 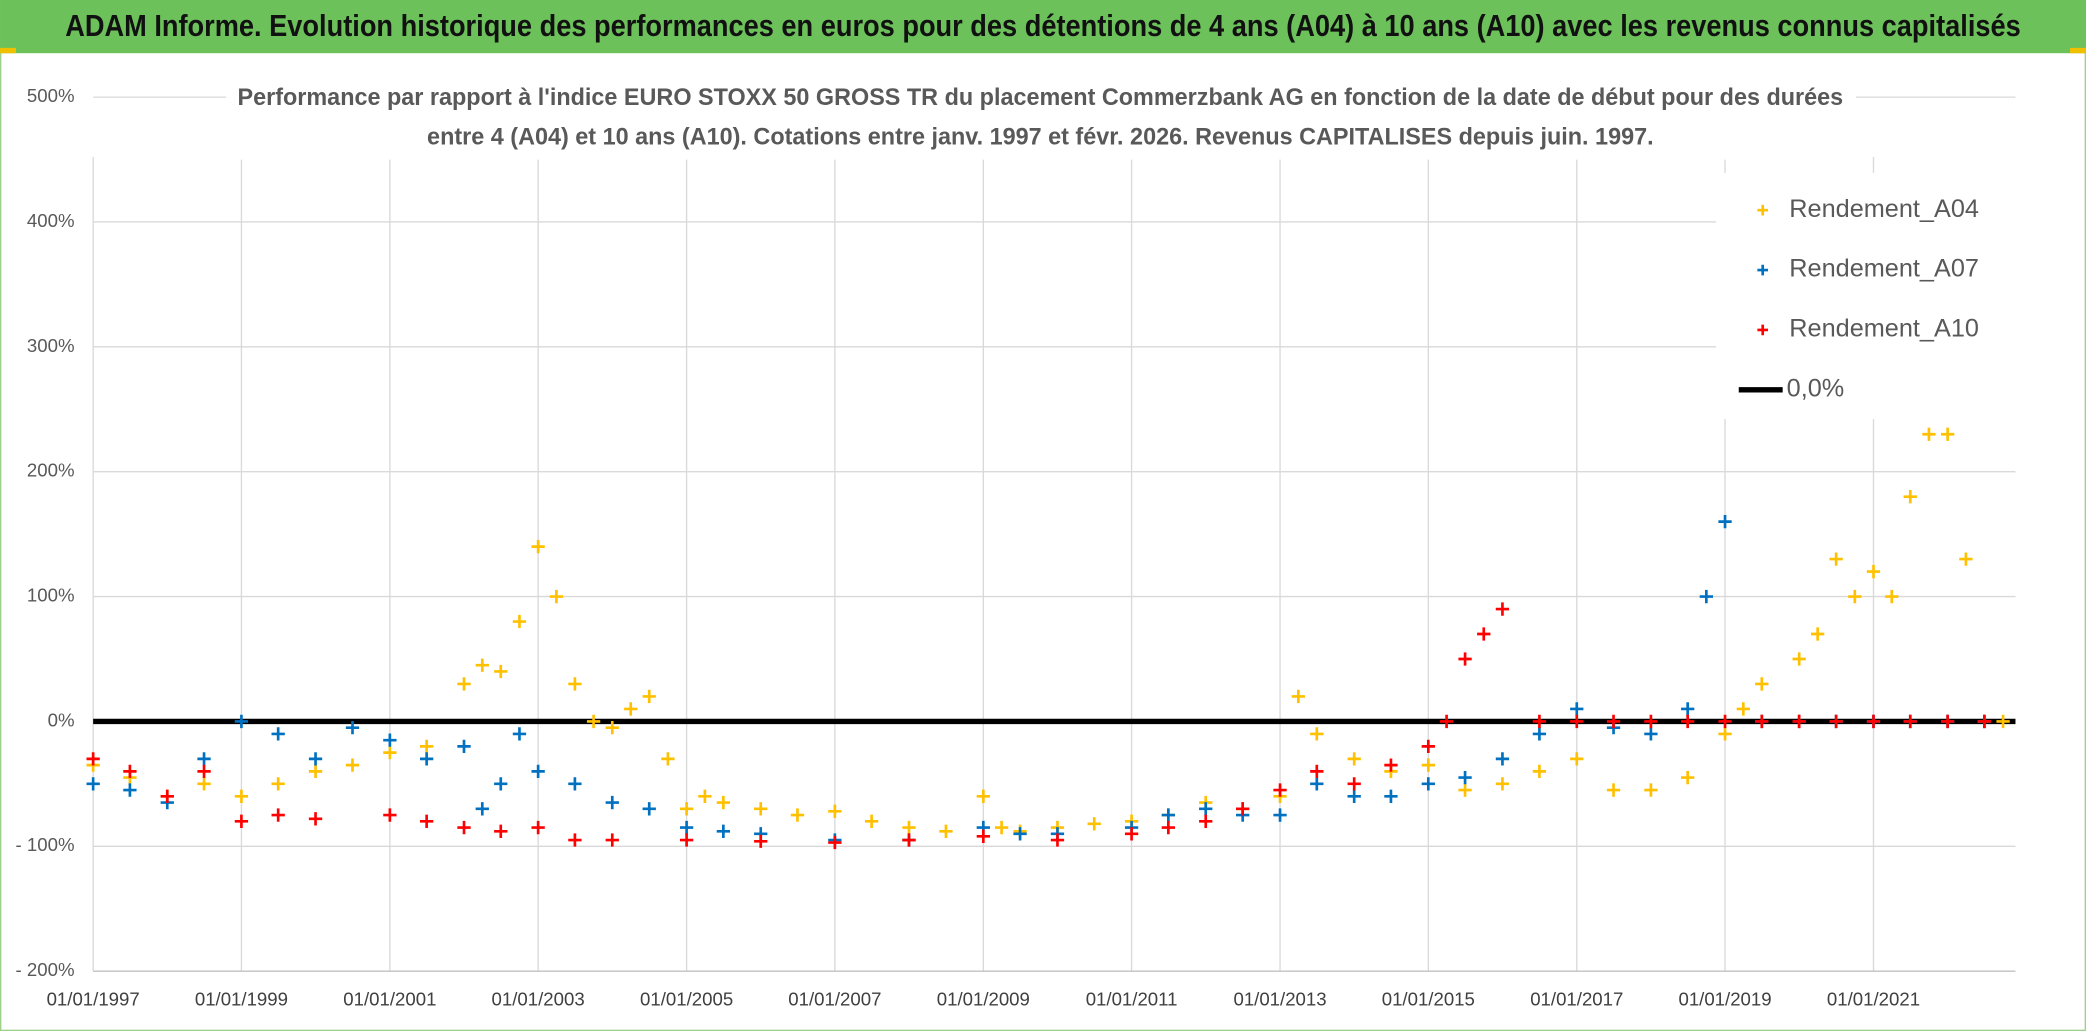 I want to click on y-tick-label: - 100%, so click(x=45, y=844).